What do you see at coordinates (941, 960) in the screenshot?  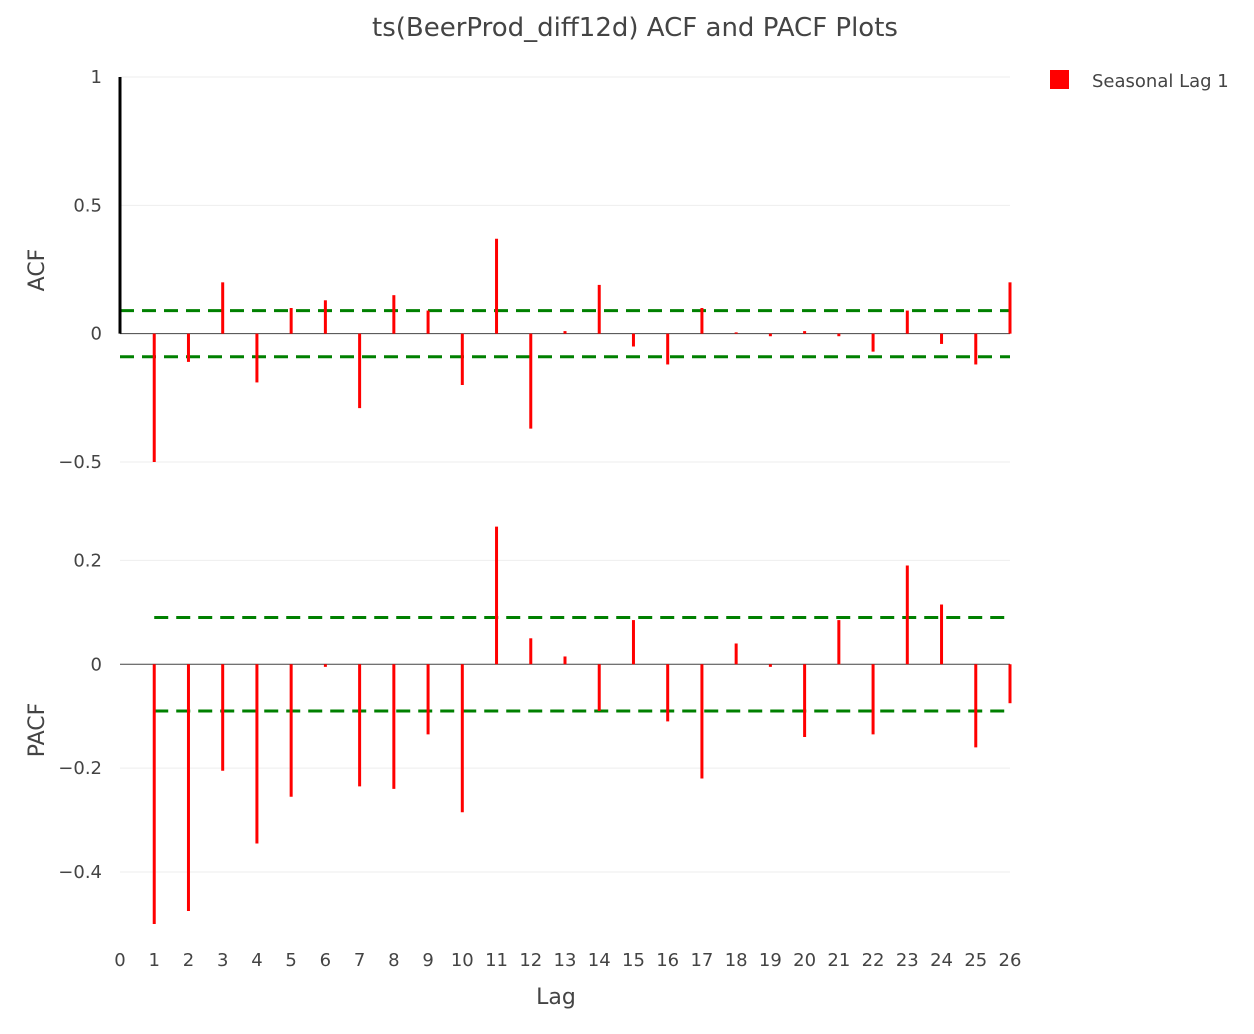 I see `x-tick-label: 24` at bounding box center [941, 960].